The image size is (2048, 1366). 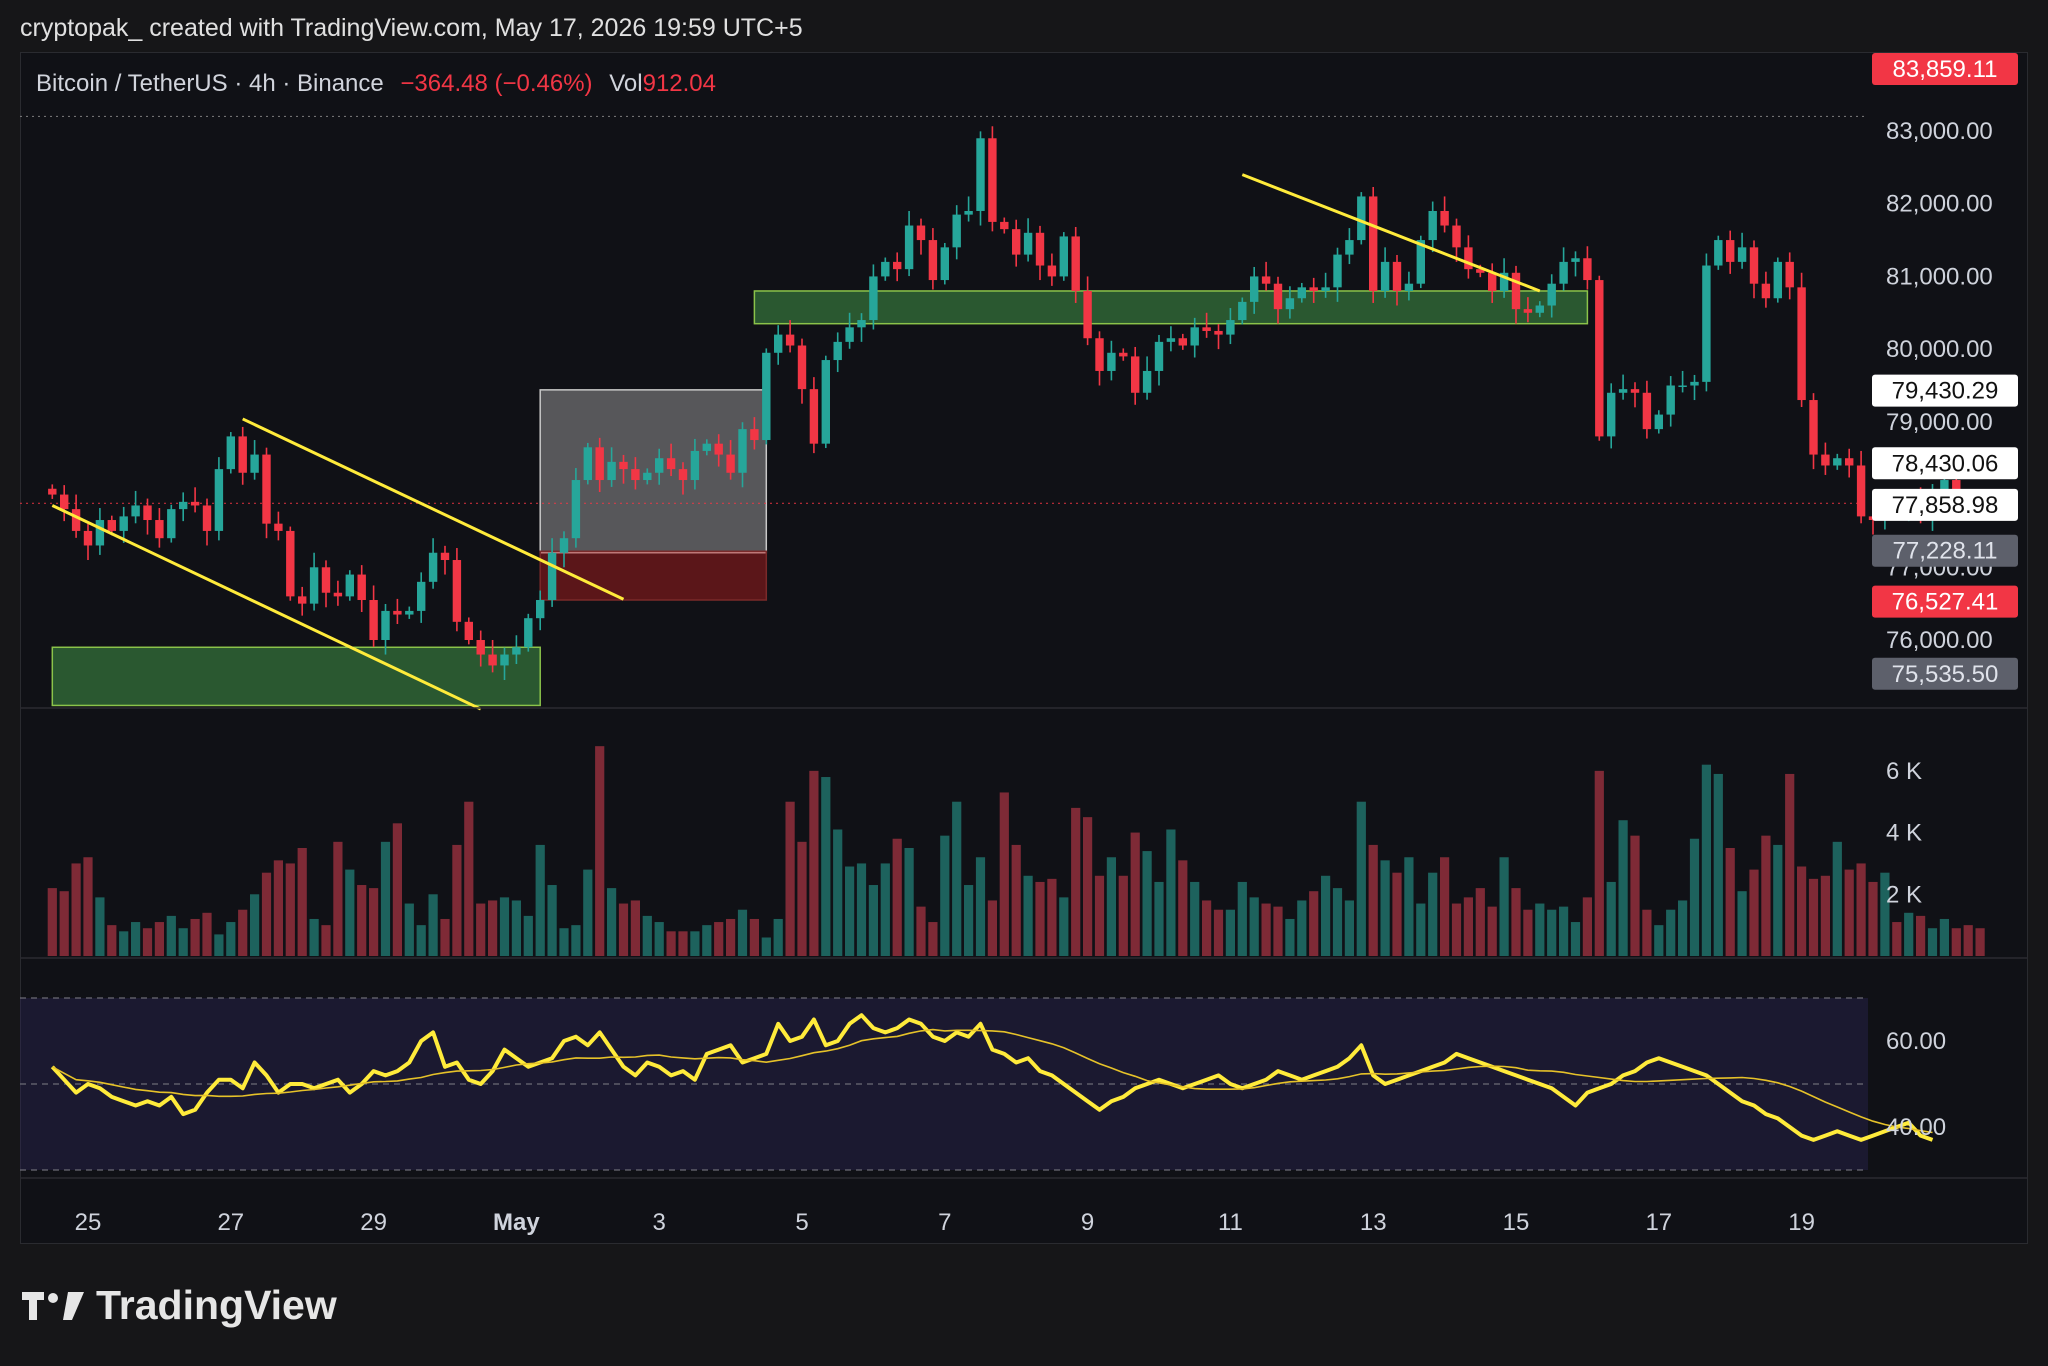 What do you see at coordinates (1945, 602) in the screenshot?
I see `price-label-text: 76,527.41` at bounding box center [1945, 602].